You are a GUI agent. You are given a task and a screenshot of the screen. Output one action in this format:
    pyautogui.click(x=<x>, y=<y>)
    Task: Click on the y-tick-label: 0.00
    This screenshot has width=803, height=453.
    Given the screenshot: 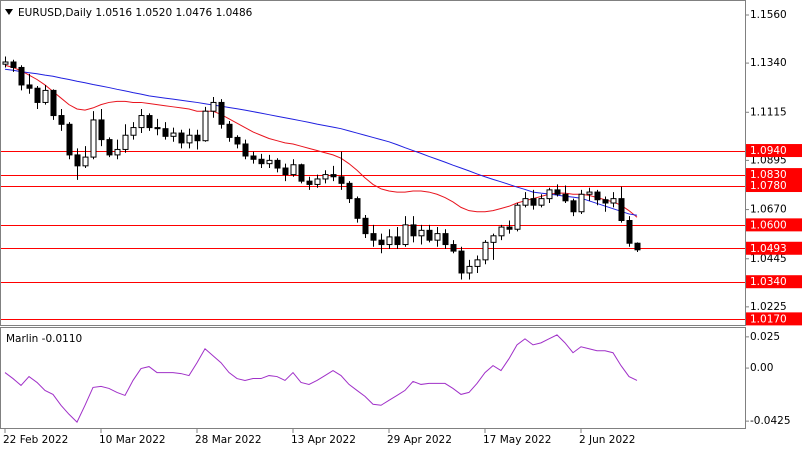 What is the action you would take?
    pyautogui.click(x=761, y=368)
    